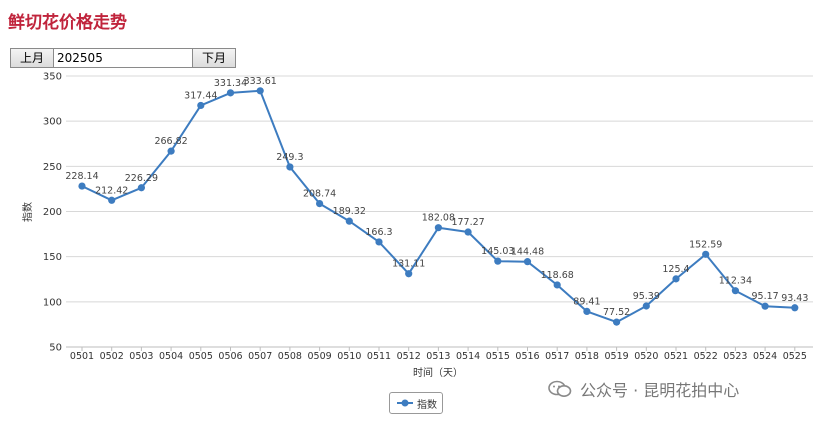 Image resolution: width=821 pixels, height=428 pixels. Describe the element at coordinates (141, 178) in the screenshot. I see `data-label: 226.29` at that location.